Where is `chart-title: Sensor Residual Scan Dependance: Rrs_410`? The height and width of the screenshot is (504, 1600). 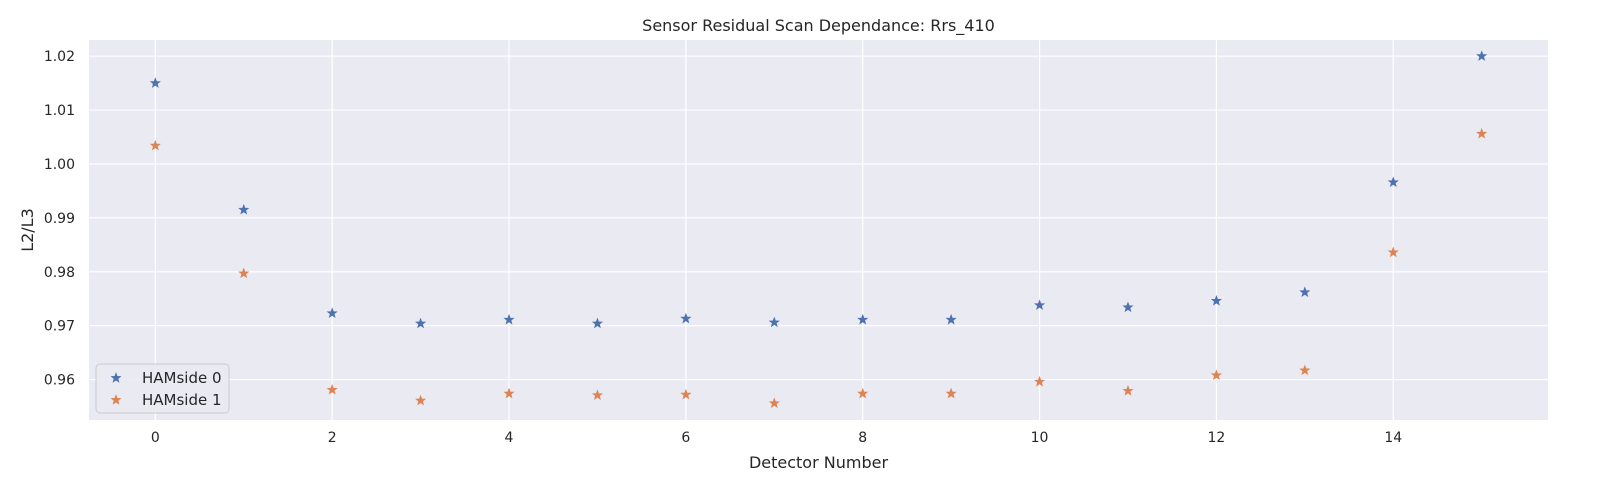
chart-title: Sensor Residual Scan Dependance: Rrs_410 is located at coordinates (818, 26).